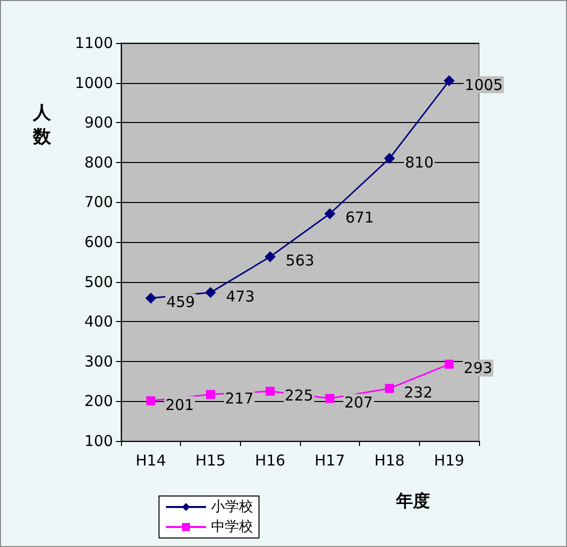 The height and width of the screenshot is (547, 567). I want to click on x-axis-title: 年度, so click(412, 502).